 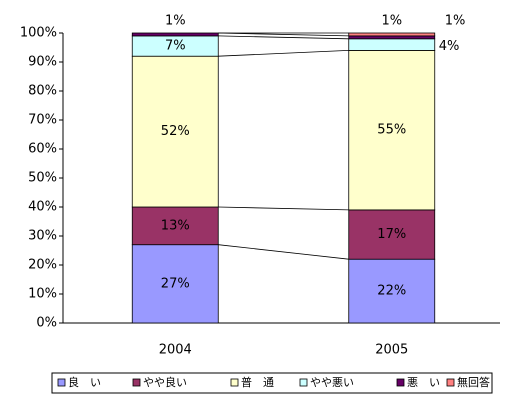 I want to click on x-tick-label: 2004, so click(x=175, y=350).